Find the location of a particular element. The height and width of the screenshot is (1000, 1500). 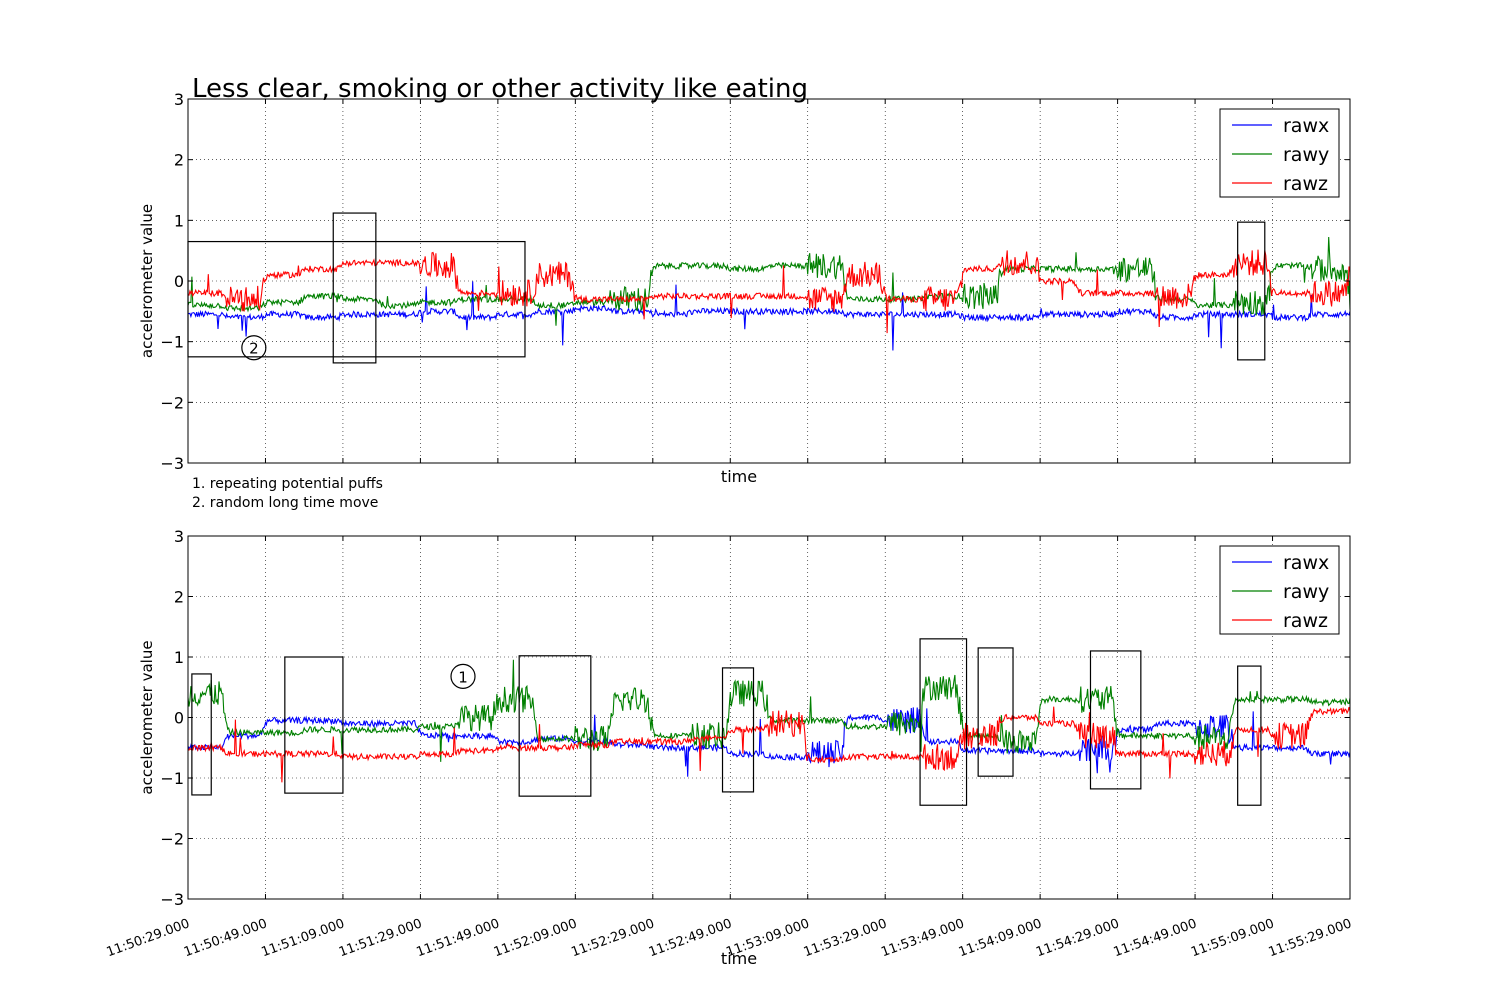

x-tick-label: 11:50:49.000 is located at coordinates (225, 938).